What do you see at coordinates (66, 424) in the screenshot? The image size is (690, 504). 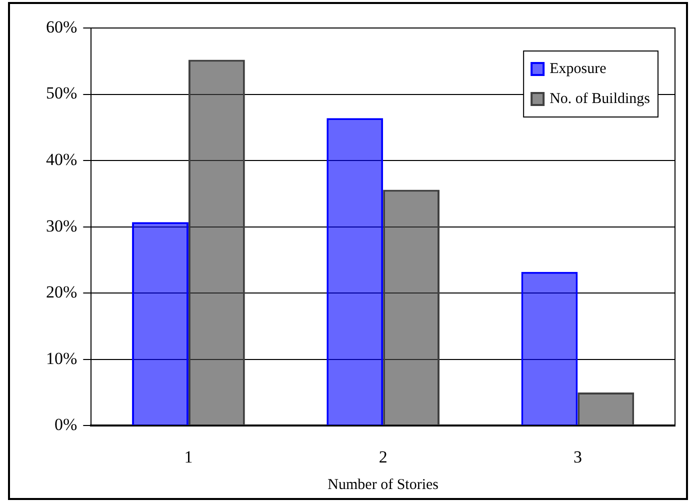 I see `y-tick-label: 0%` at bounding box center [66, 424].